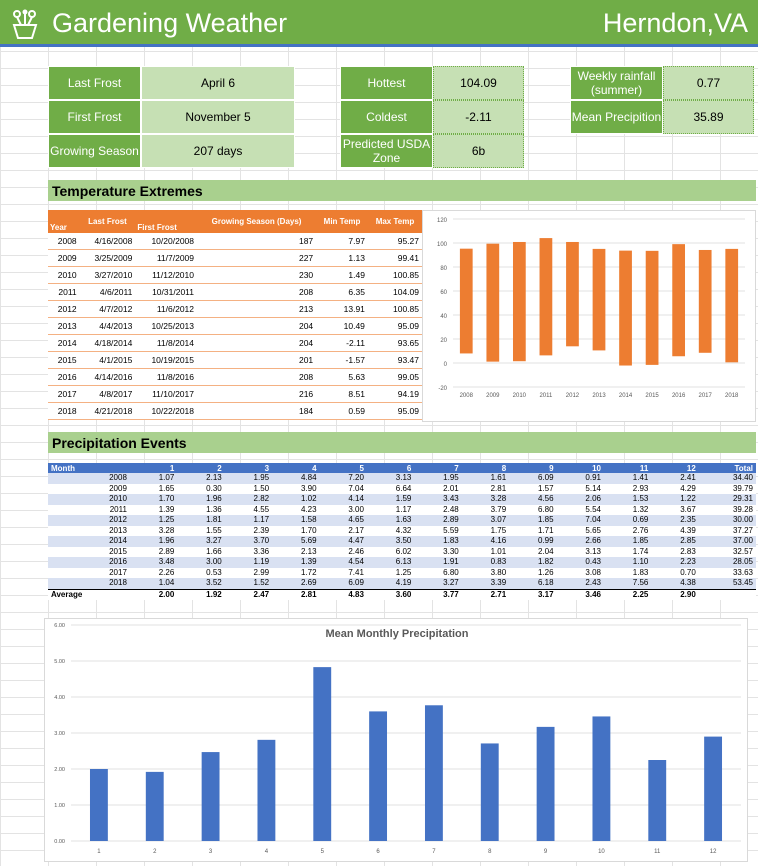  I want to click on table-cell: 2.43, so click(580, 583).